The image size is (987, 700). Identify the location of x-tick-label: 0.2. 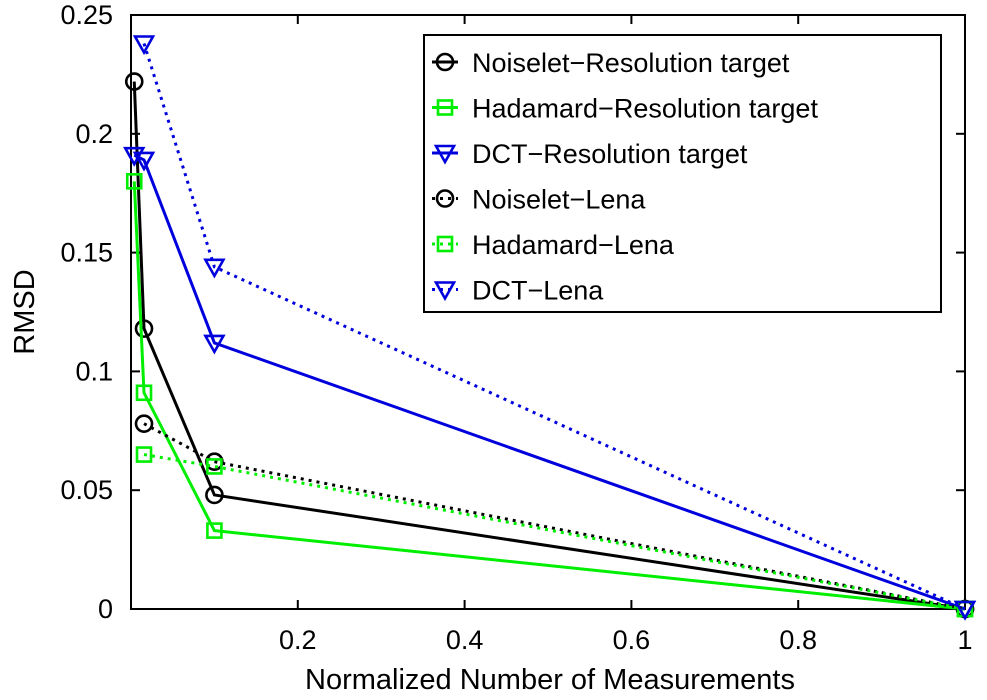
(298, 640).